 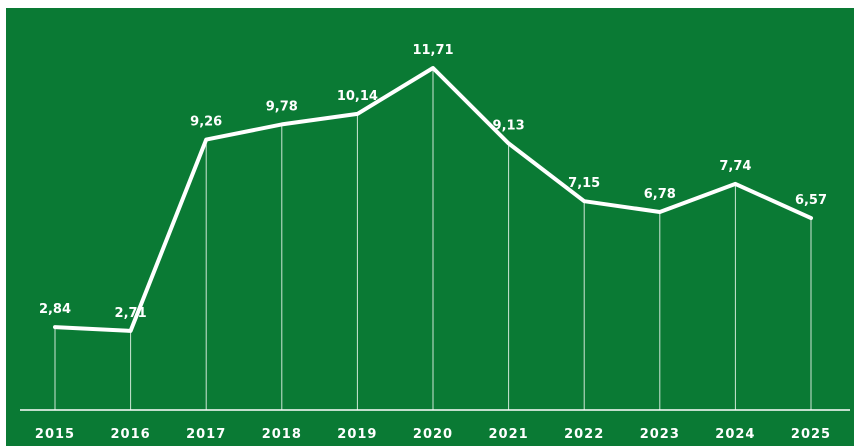 I want to click on value-label-2016: 2,71, so click(x=131, y=313).